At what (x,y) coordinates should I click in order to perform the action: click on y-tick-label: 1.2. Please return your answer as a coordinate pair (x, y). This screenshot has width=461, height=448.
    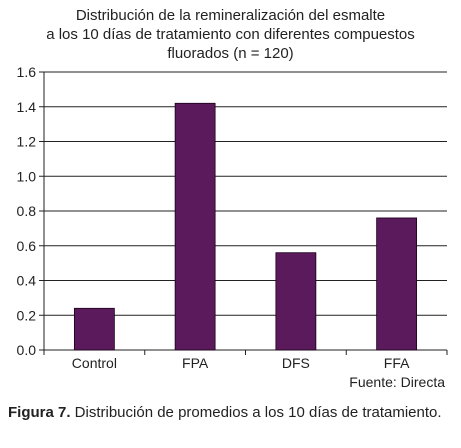
    Looking at the image, I should click on (27, 142).